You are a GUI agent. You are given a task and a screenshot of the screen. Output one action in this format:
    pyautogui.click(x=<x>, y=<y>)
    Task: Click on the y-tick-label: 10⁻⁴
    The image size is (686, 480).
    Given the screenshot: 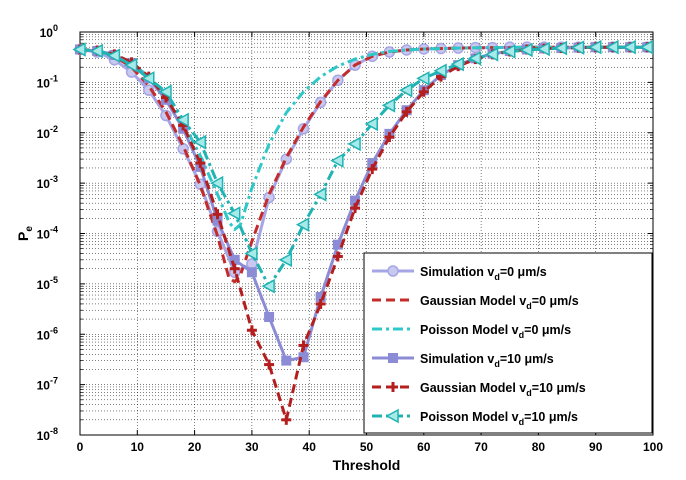 What is the action you would take?
    pyautogui.click(x=47, y=233)
    